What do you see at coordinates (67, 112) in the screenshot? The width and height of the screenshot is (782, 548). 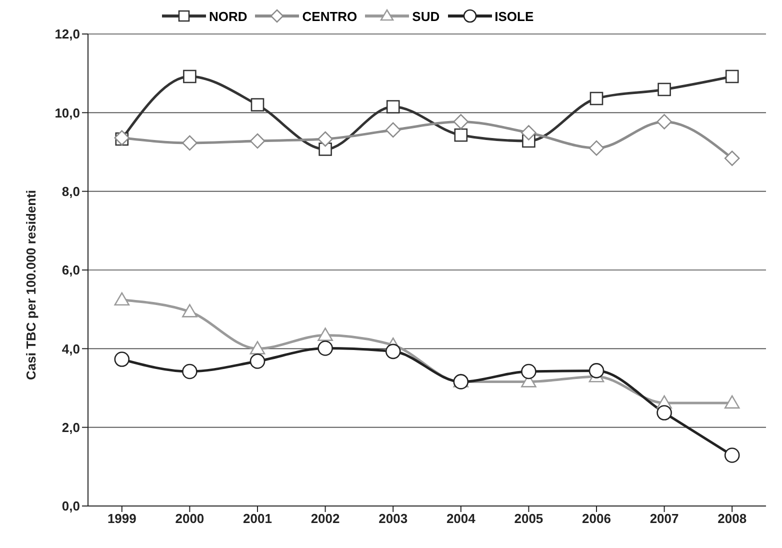 I see `y-tick-label: 10,0` at bounding box center [67, 112].